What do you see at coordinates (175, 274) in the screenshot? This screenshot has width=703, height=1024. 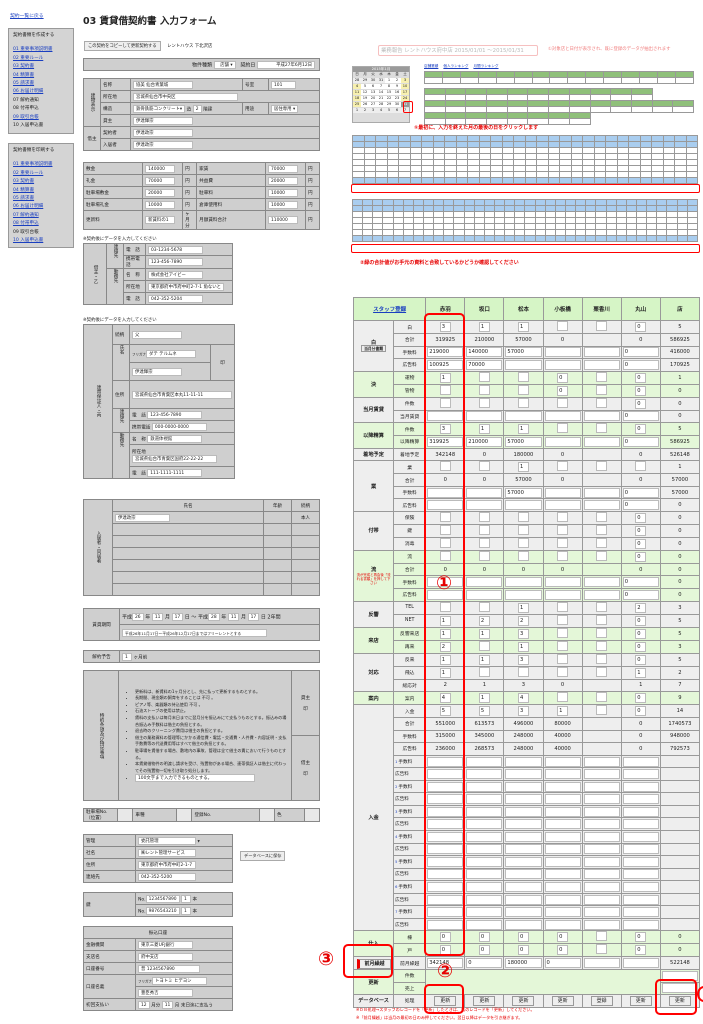 I see `work-name-input: 株式会社アイビー` at bounding box center [175, 274].